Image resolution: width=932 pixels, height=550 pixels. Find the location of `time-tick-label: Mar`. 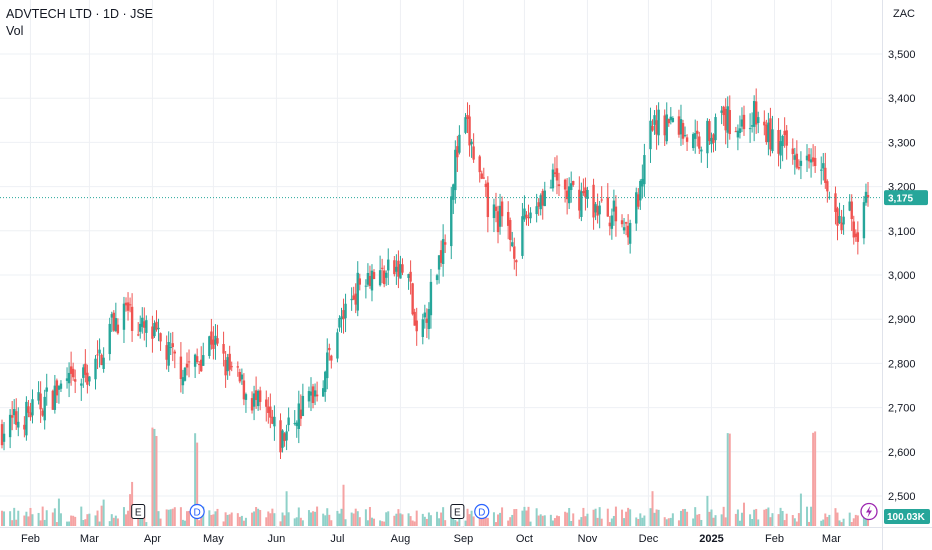

time-tick-label: Mar is located at coordinates (831, 539).